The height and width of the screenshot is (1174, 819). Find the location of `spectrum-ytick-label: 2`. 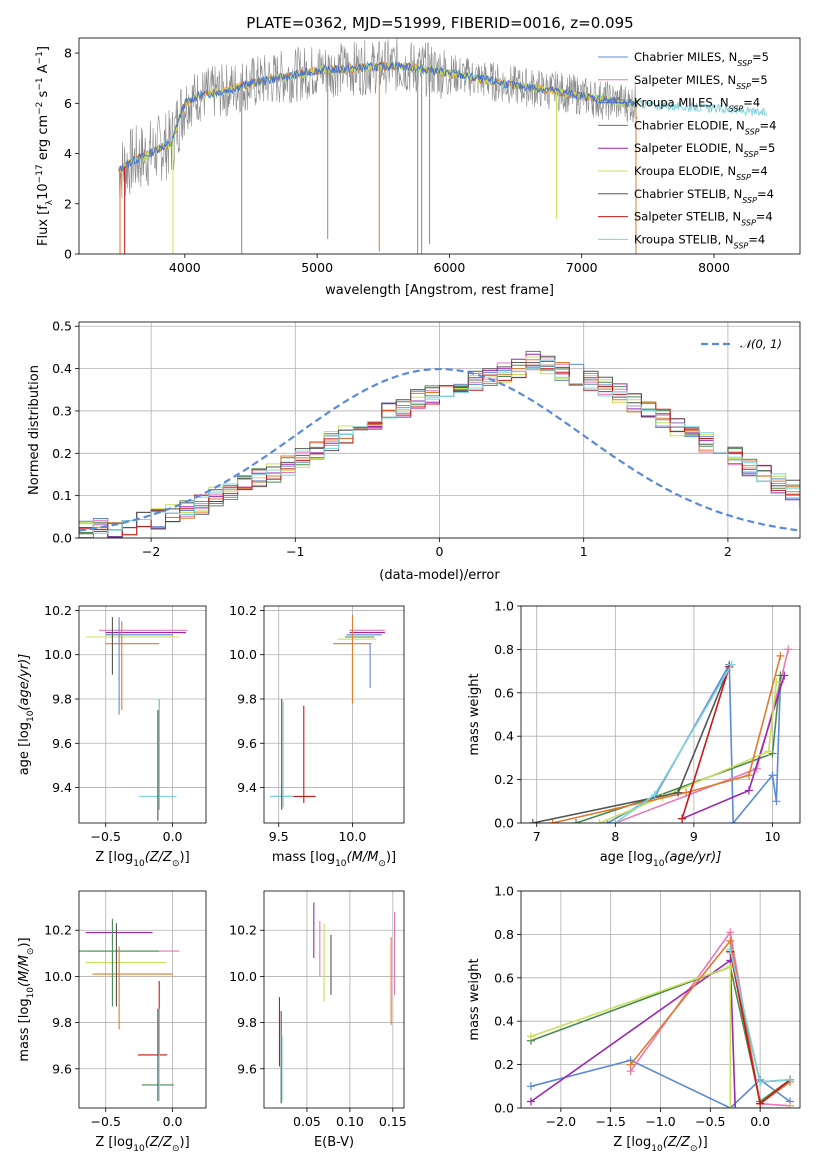

spectrum-ytick-label: 2 is located at coordinates (68, 203).